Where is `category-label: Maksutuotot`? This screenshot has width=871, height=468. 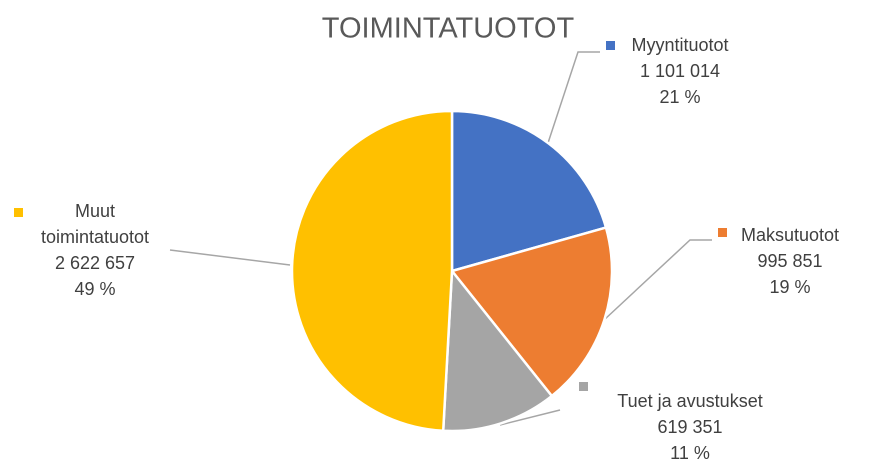
category-label: Maksutuotot is located at coordinates (790, 235).